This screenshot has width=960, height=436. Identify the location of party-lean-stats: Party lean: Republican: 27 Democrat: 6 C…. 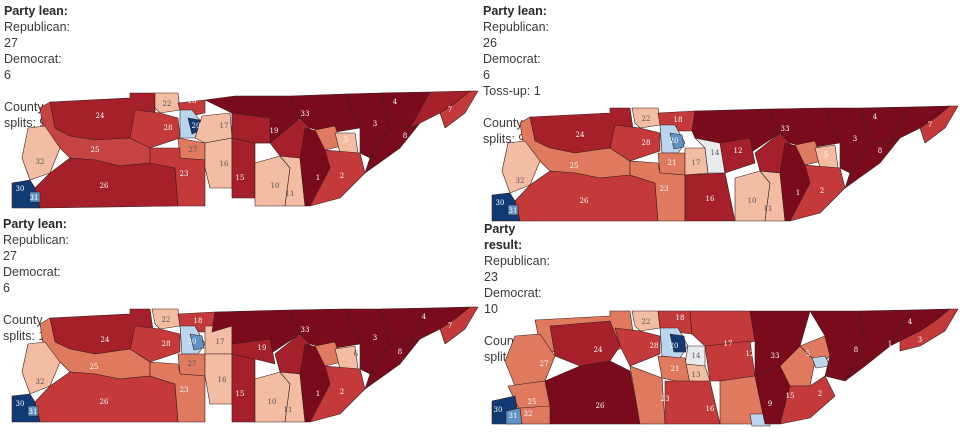
(37, 67).